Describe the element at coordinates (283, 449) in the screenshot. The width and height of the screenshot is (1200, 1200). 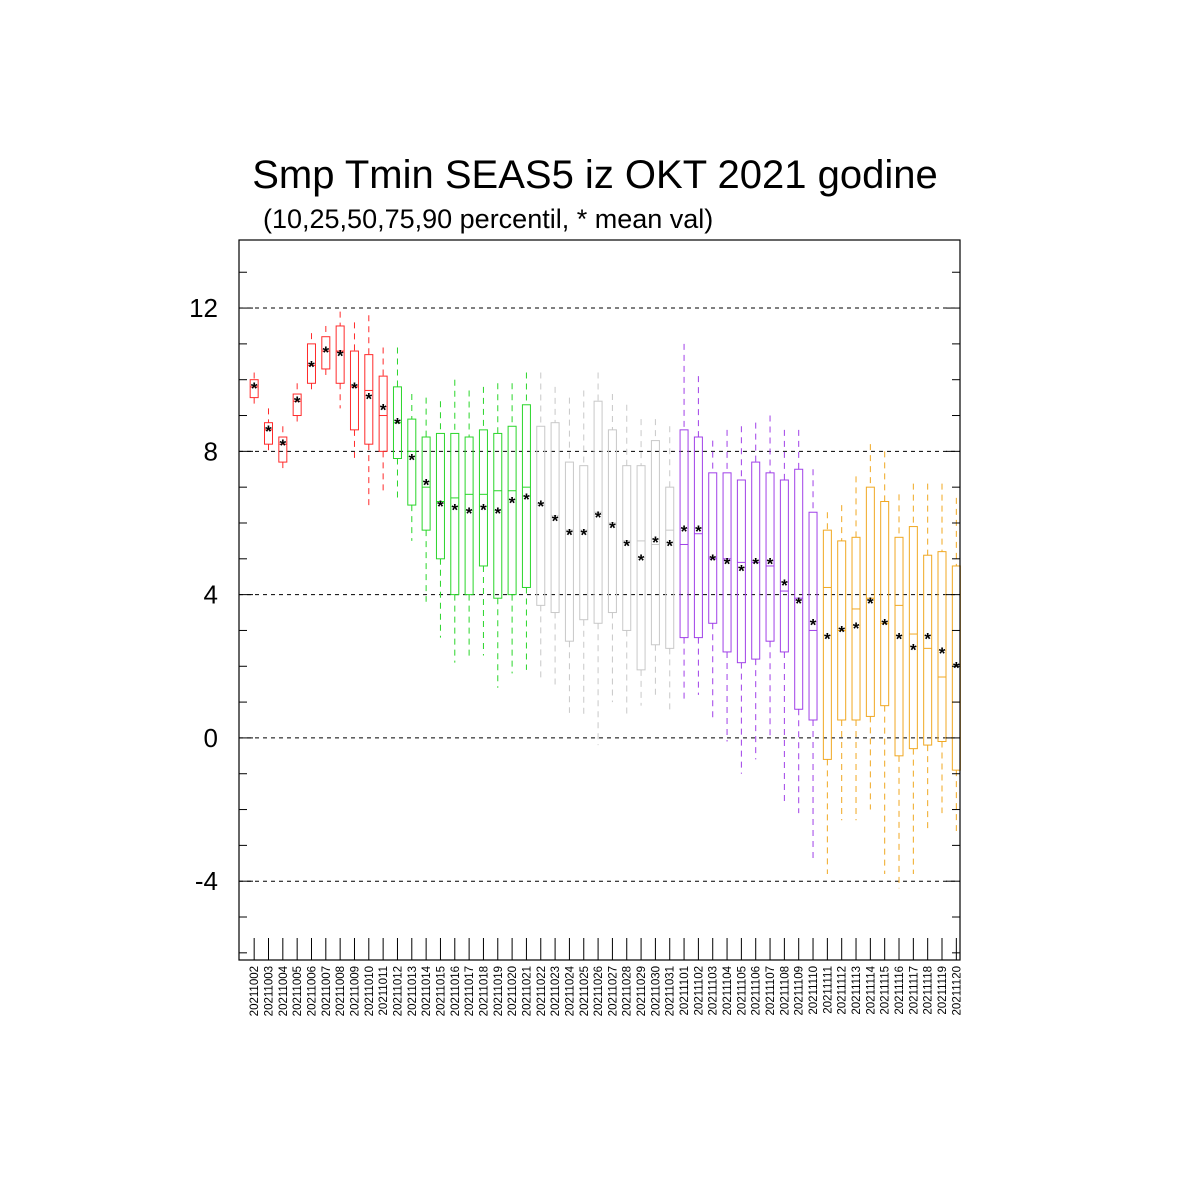
I see `box-20211004: *` at that location.